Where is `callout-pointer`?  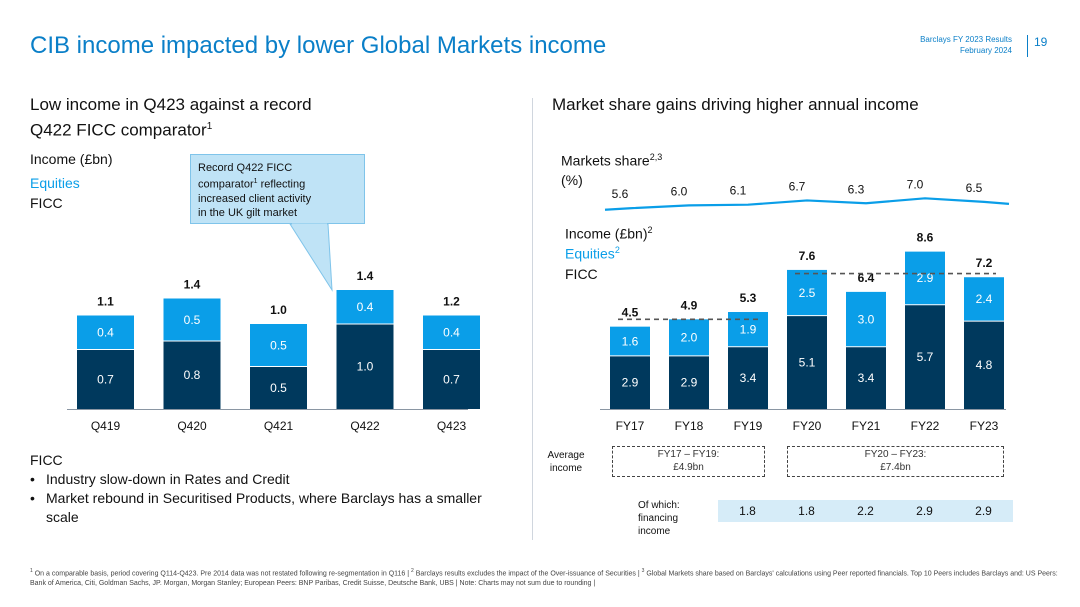
callout-pointer is located at coordinates (311, 257).